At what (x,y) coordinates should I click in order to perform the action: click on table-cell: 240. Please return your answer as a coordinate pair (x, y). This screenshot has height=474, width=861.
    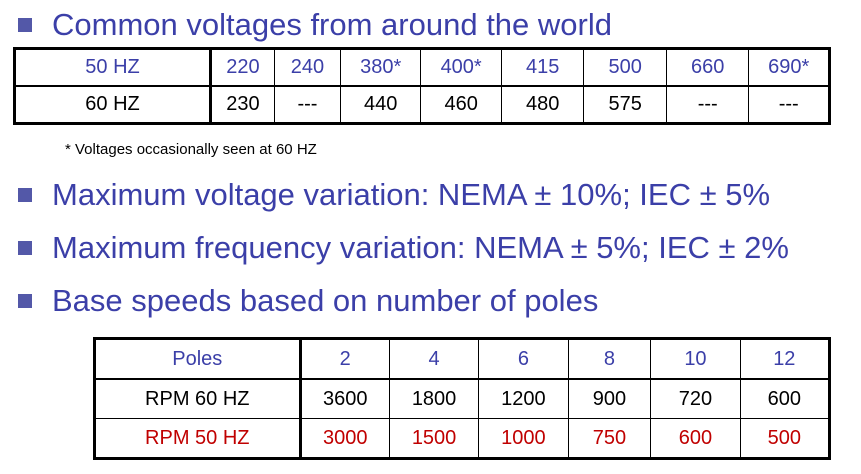
    Looking at the image, I should click on (307, 67).